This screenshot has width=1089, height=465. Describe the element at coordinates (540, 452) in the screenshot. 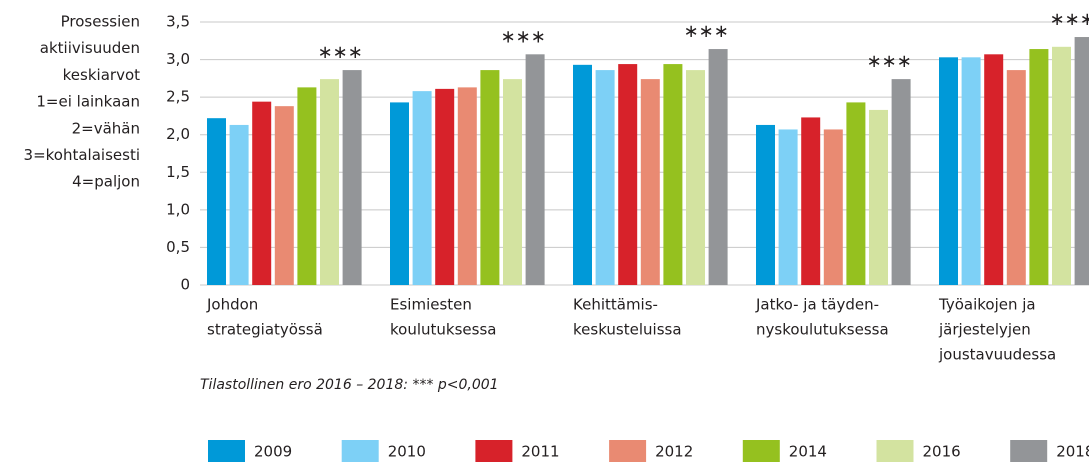

I see `legend-label: 2011` at that location.